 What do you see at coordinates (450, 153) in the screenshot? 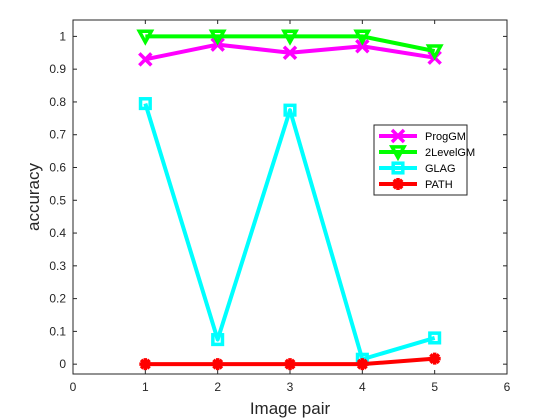
I see `legend-label: 2LevelGM` at bounding box center [450, 153].